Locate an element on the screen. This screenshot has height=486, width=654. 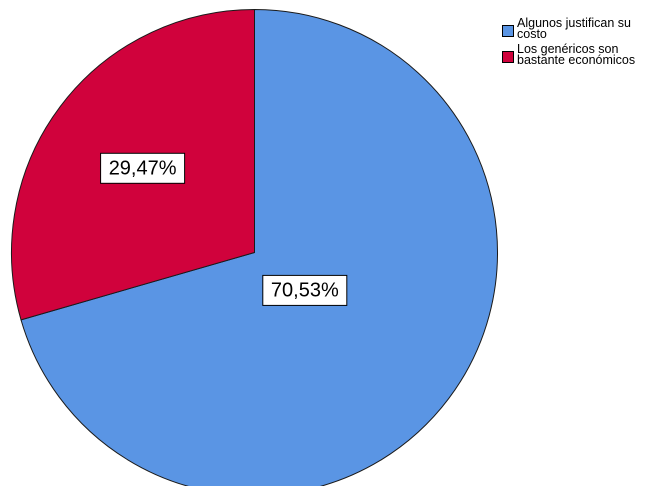
legend-item-1: Algunos justifican su costo is located at coordinates (578, 28).